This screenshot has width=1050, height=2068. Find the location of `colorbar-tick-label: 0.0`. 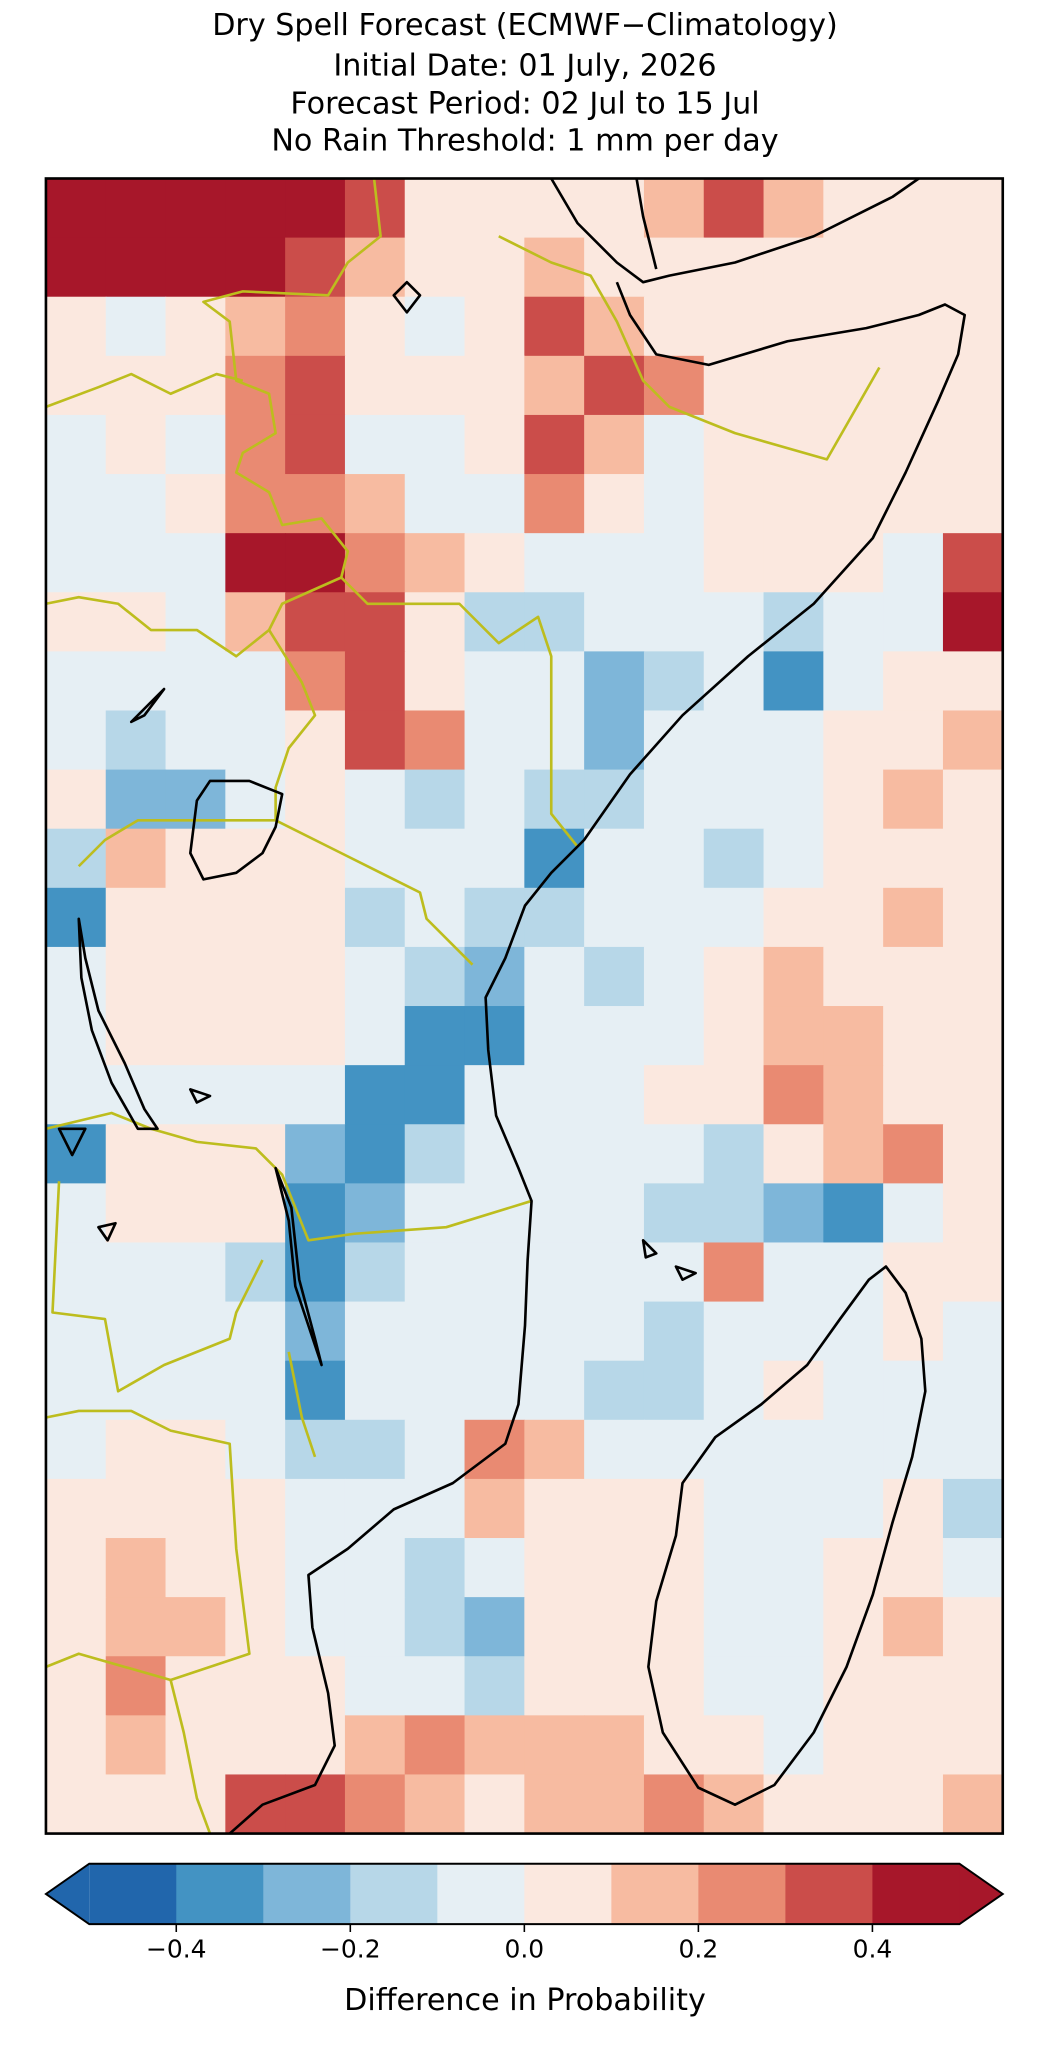

colorbar-tick-label: 0.0 is located at coordinates (525, 1948).